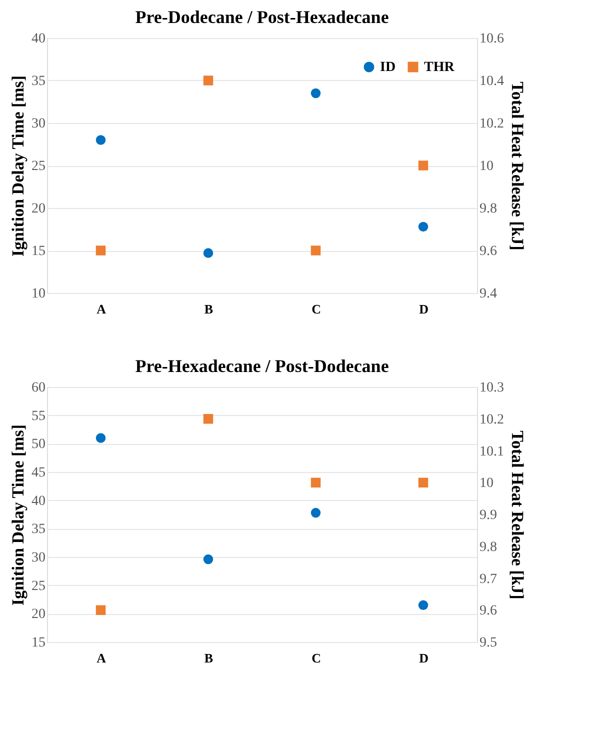 The height and width of the screenshot is (740, 608). Describe the element at coordinates (39, 294) in the screenshot. I see `y-tick-label: 10` at that location.